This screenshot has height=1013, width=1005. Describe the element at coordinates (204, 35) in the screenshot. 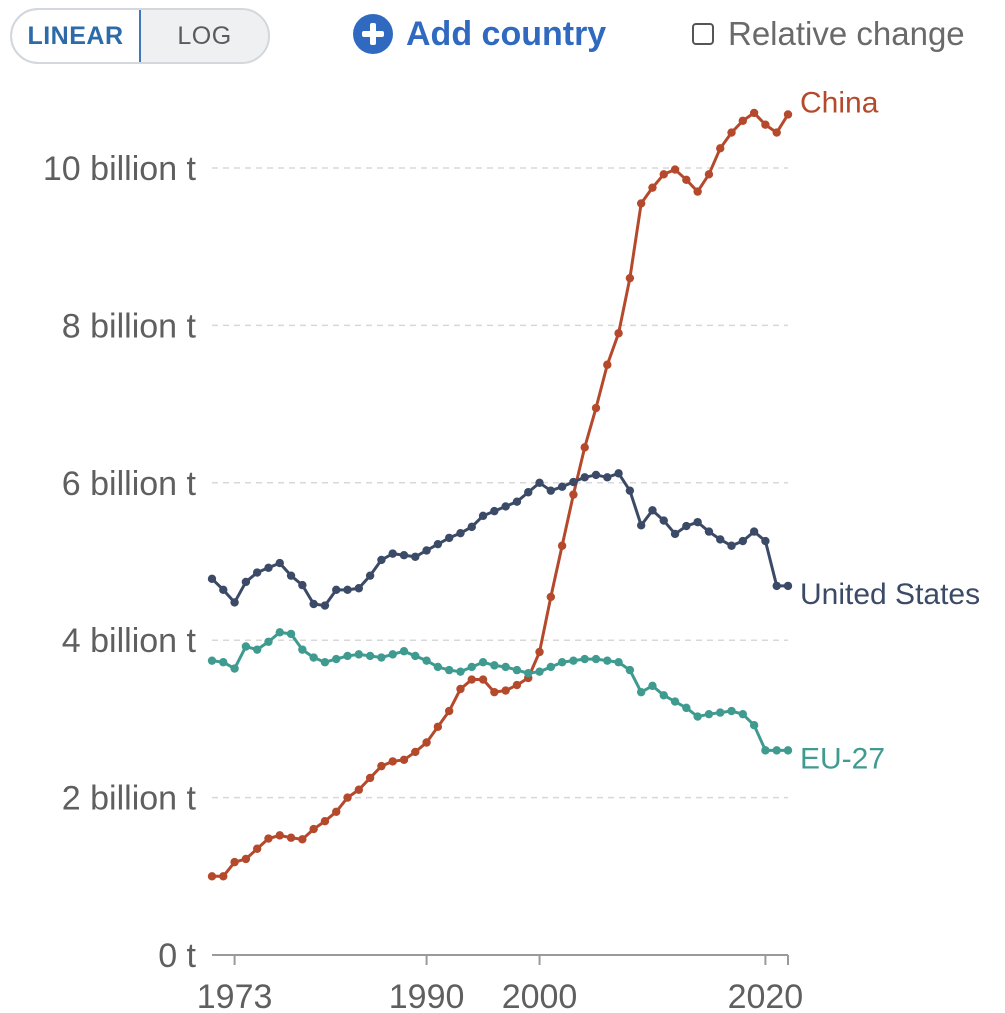

I see `log-scale-button: LOG` at that location.